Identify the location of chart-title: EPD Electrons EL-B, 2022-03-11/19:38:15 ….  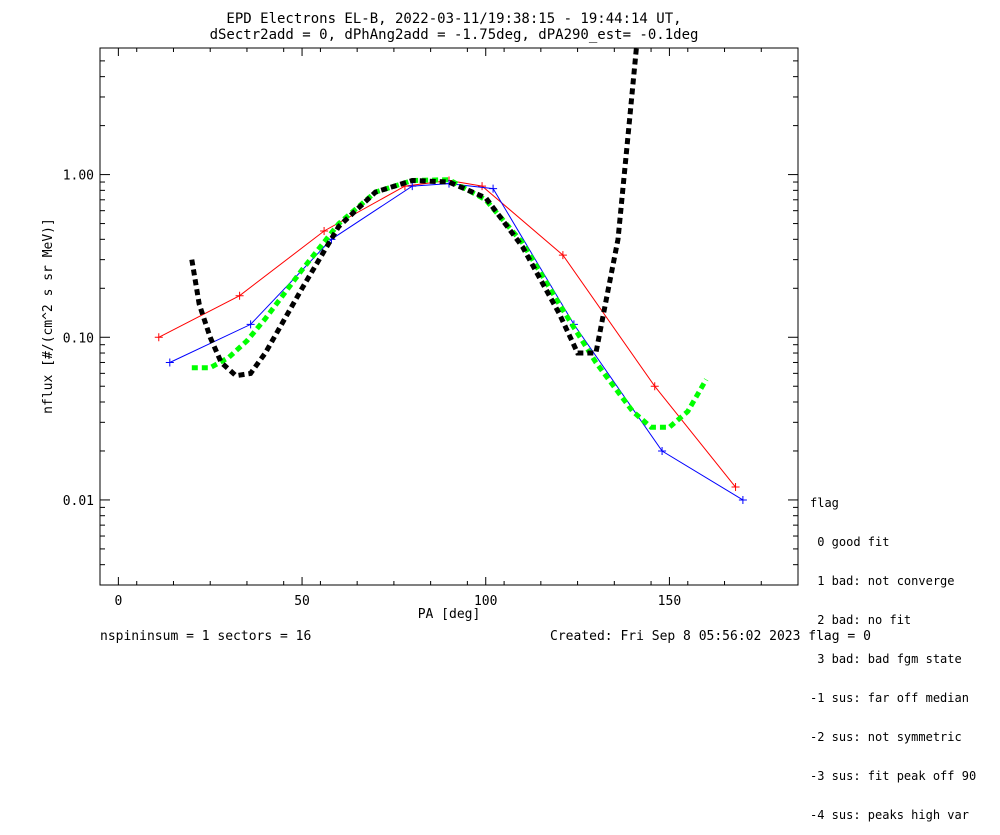
(453, 19).